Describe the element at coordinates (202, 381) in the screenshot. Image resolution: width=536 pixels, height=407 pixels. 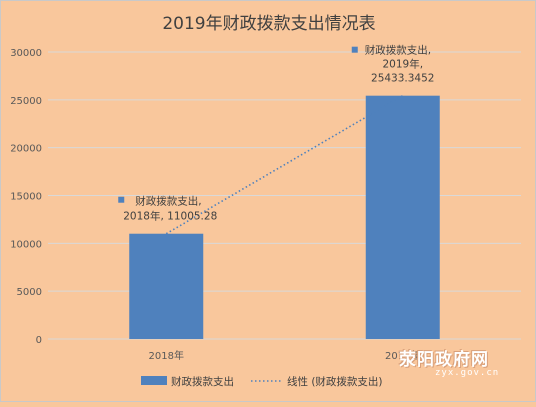
I see `legend-label: 财政拨款支出` at that location.